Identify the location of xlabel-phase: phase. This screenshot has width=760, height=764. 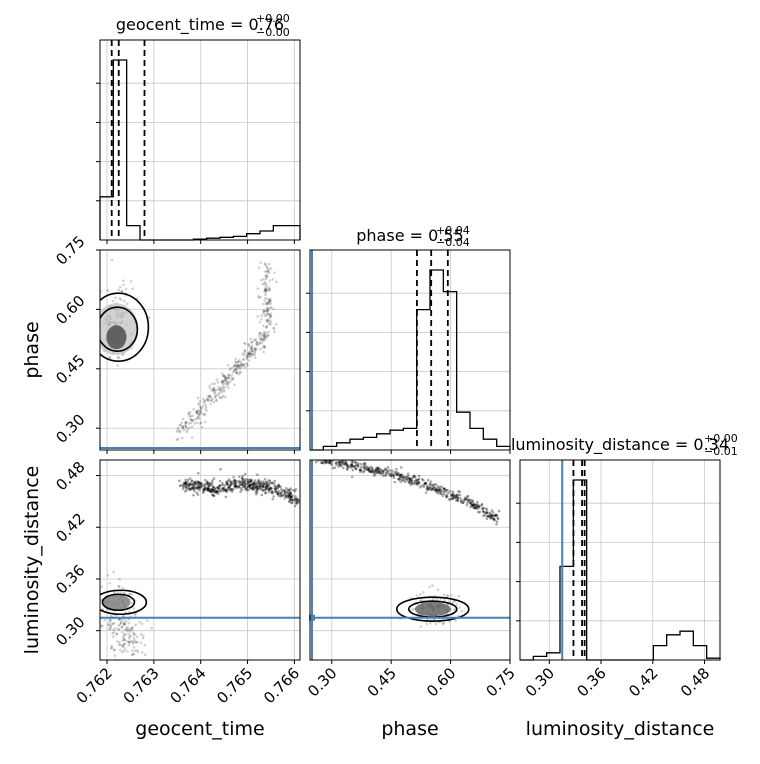
(409, 729).